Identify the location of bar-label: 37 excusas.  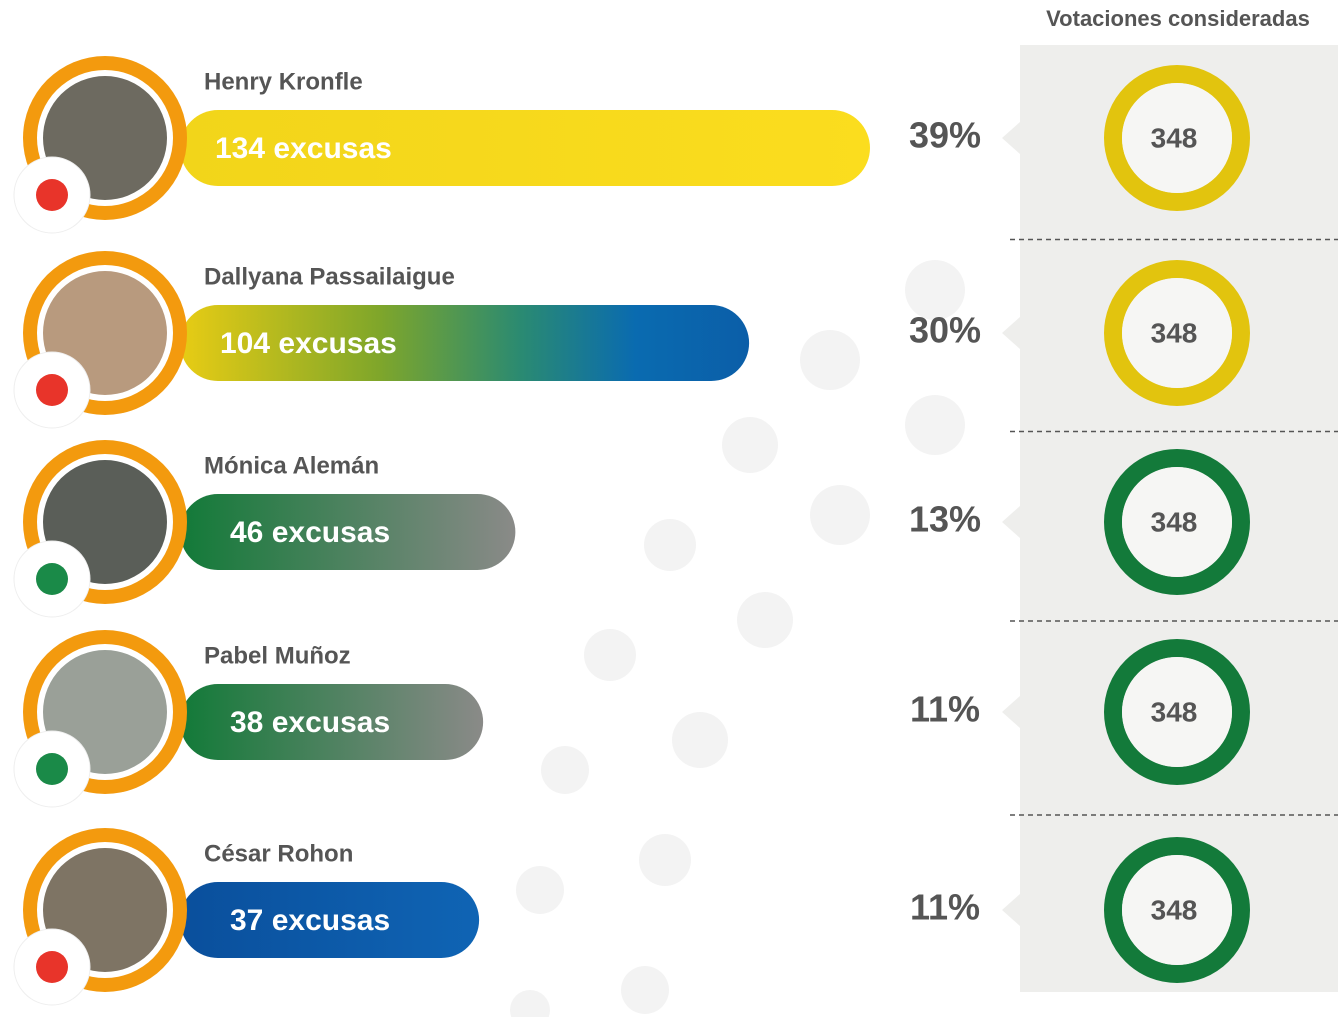
(310, 920).